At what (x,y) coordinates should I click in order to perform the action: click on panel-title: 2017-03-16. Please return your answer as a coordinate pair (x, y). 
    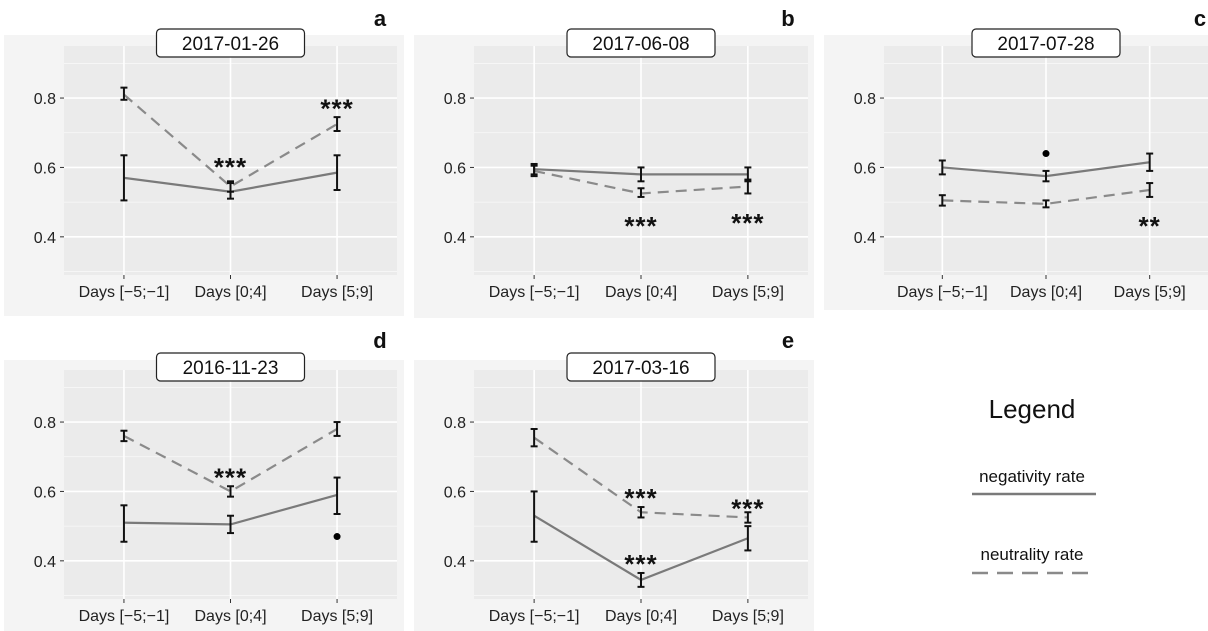
    Looking at the image, I should click on (640, 368).